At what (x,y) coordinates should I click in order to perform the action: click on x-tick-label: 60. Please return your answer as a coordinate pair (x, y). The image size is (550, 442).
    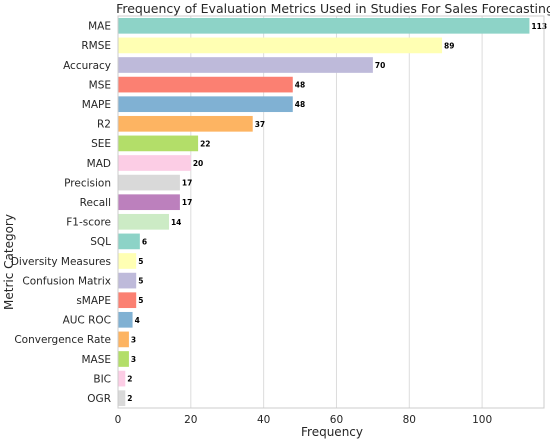
    Looking at the image, I should click on (336, 420).